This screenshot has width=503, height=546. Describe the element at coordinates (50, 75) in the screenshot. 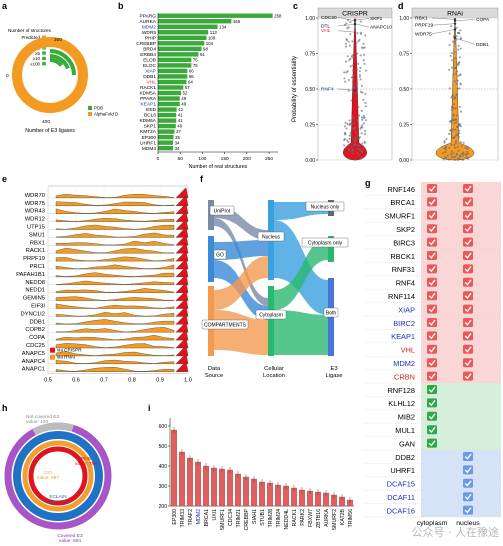

I see `panel-a-ring-guide` at that location.